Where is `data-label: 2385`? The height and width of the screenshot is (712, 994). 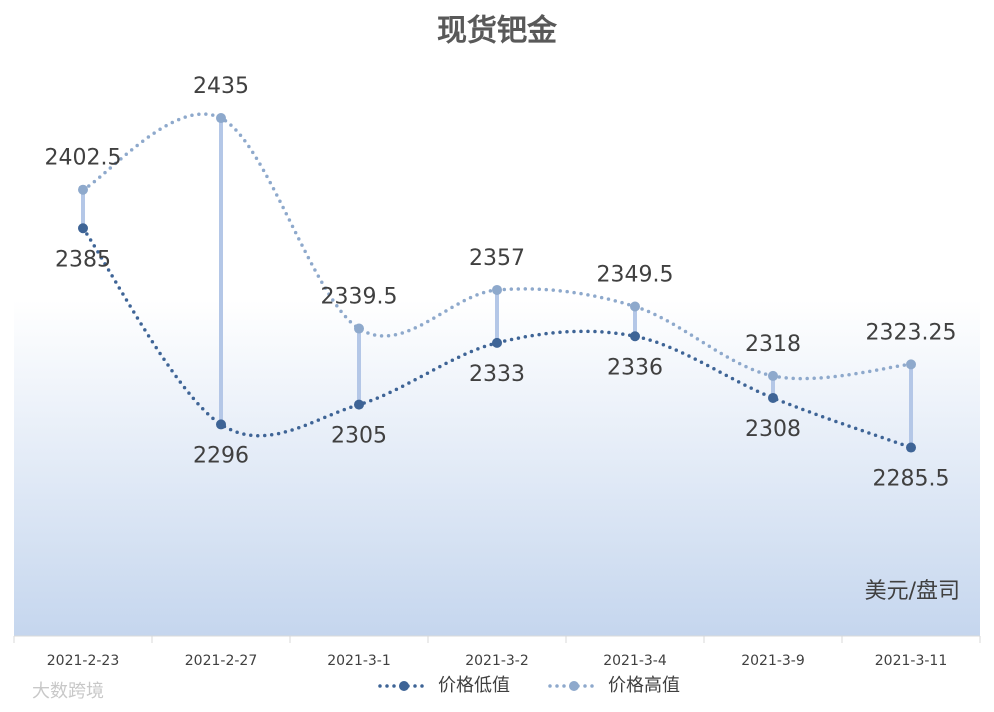 data-label: 2385 is located at coordinates (83, 259).